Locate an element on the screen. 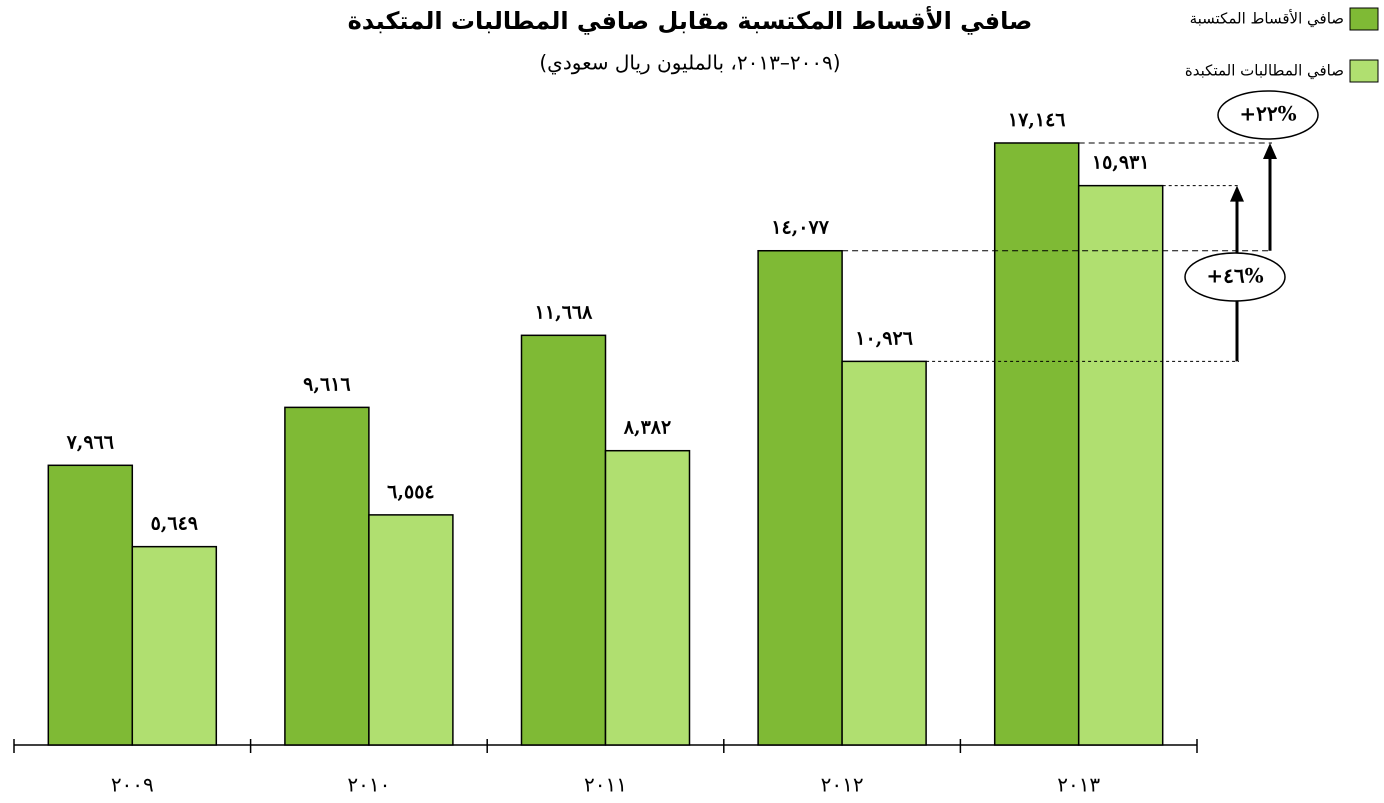 The height and width of the screenshot is (803, 1384). value-label: ١٧,١٤٦ is located at coordinates (1037, 120).